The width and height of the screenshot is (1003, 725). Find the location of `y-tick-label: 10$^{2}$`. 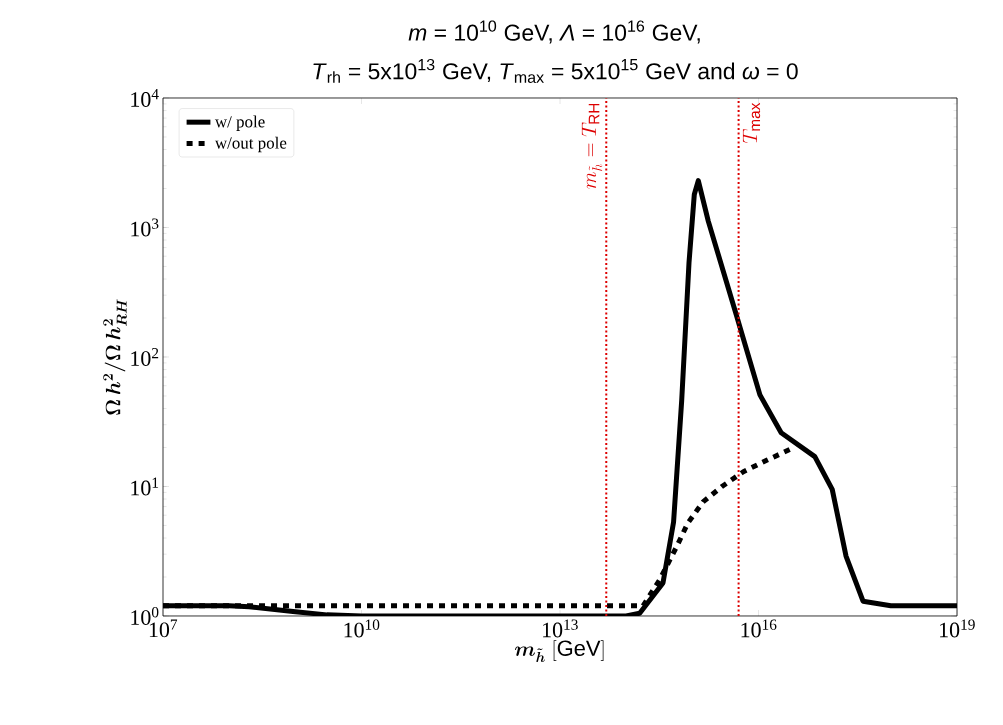

y-tick-label: 10$^{2}$ is located at coordinates (145, 357).